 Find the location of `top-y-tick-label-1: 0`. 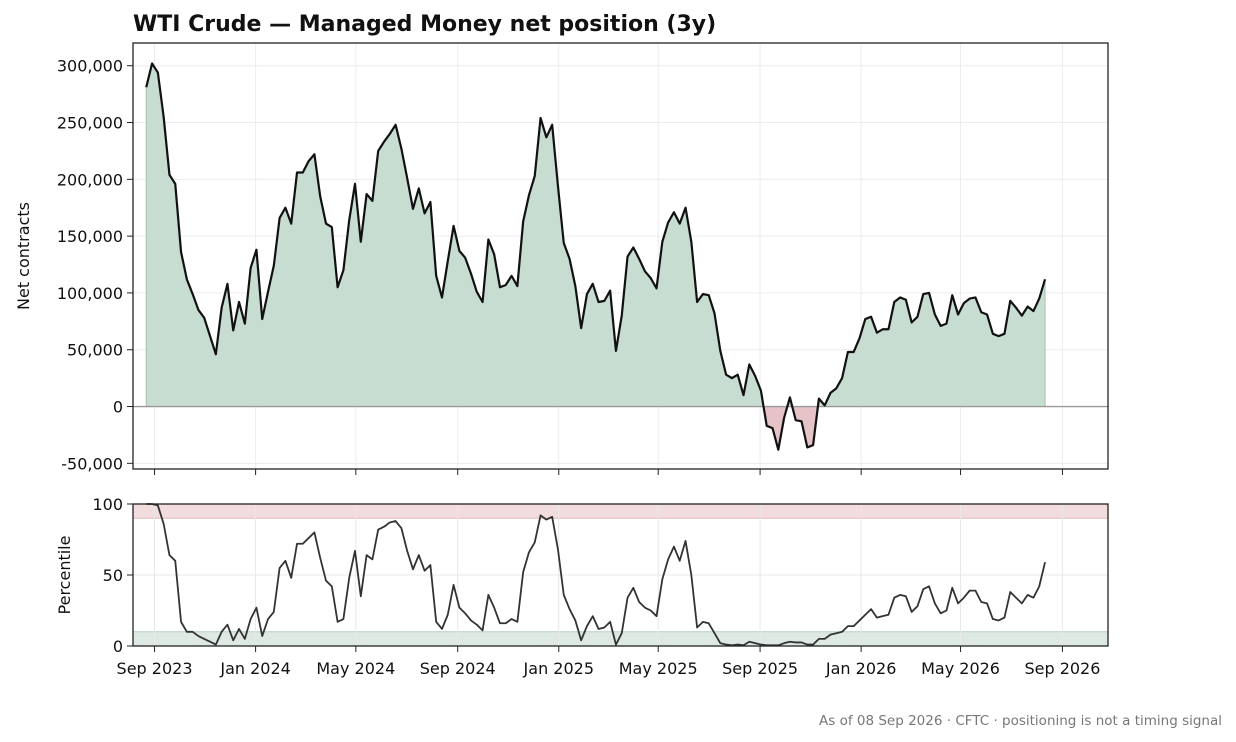

top-y-tick-label-1: 0 is located at coordinates (118, 407).